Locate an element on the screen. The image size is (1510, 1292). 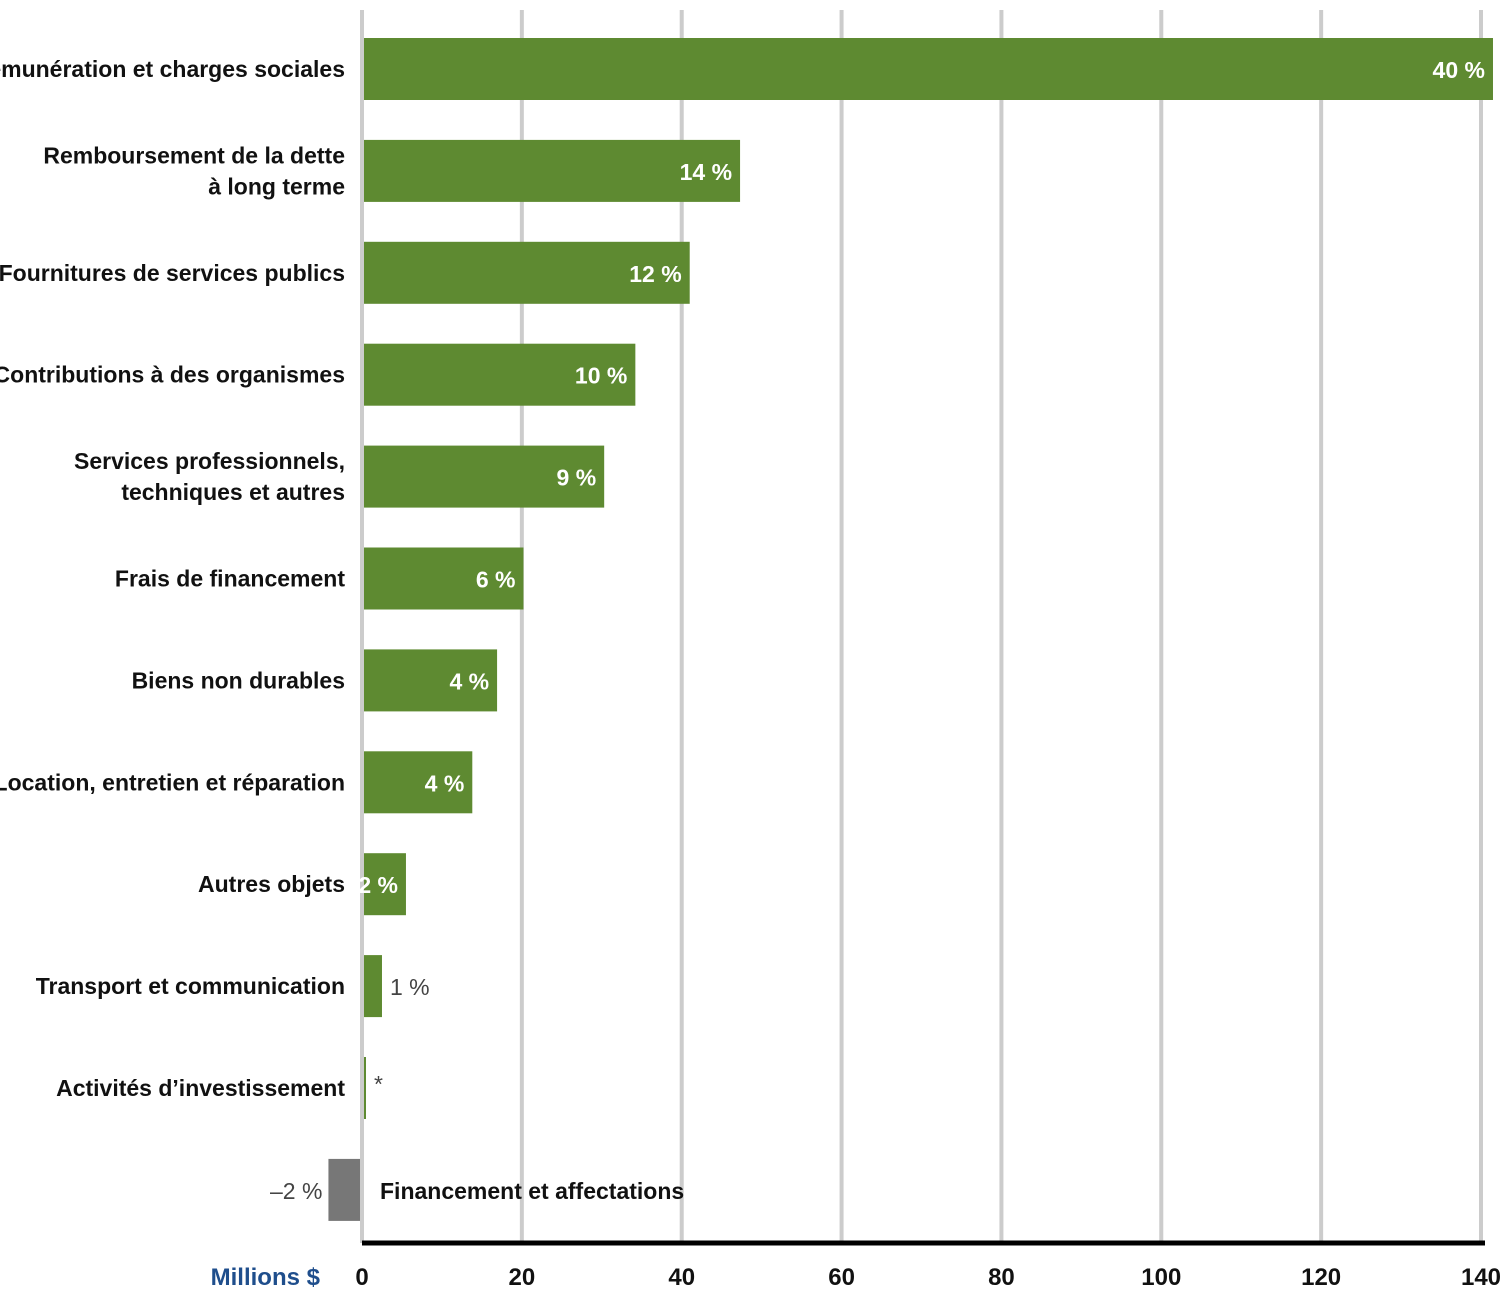
x-axis-unit-label: Millions $ is located at coordinates (266, 1277).